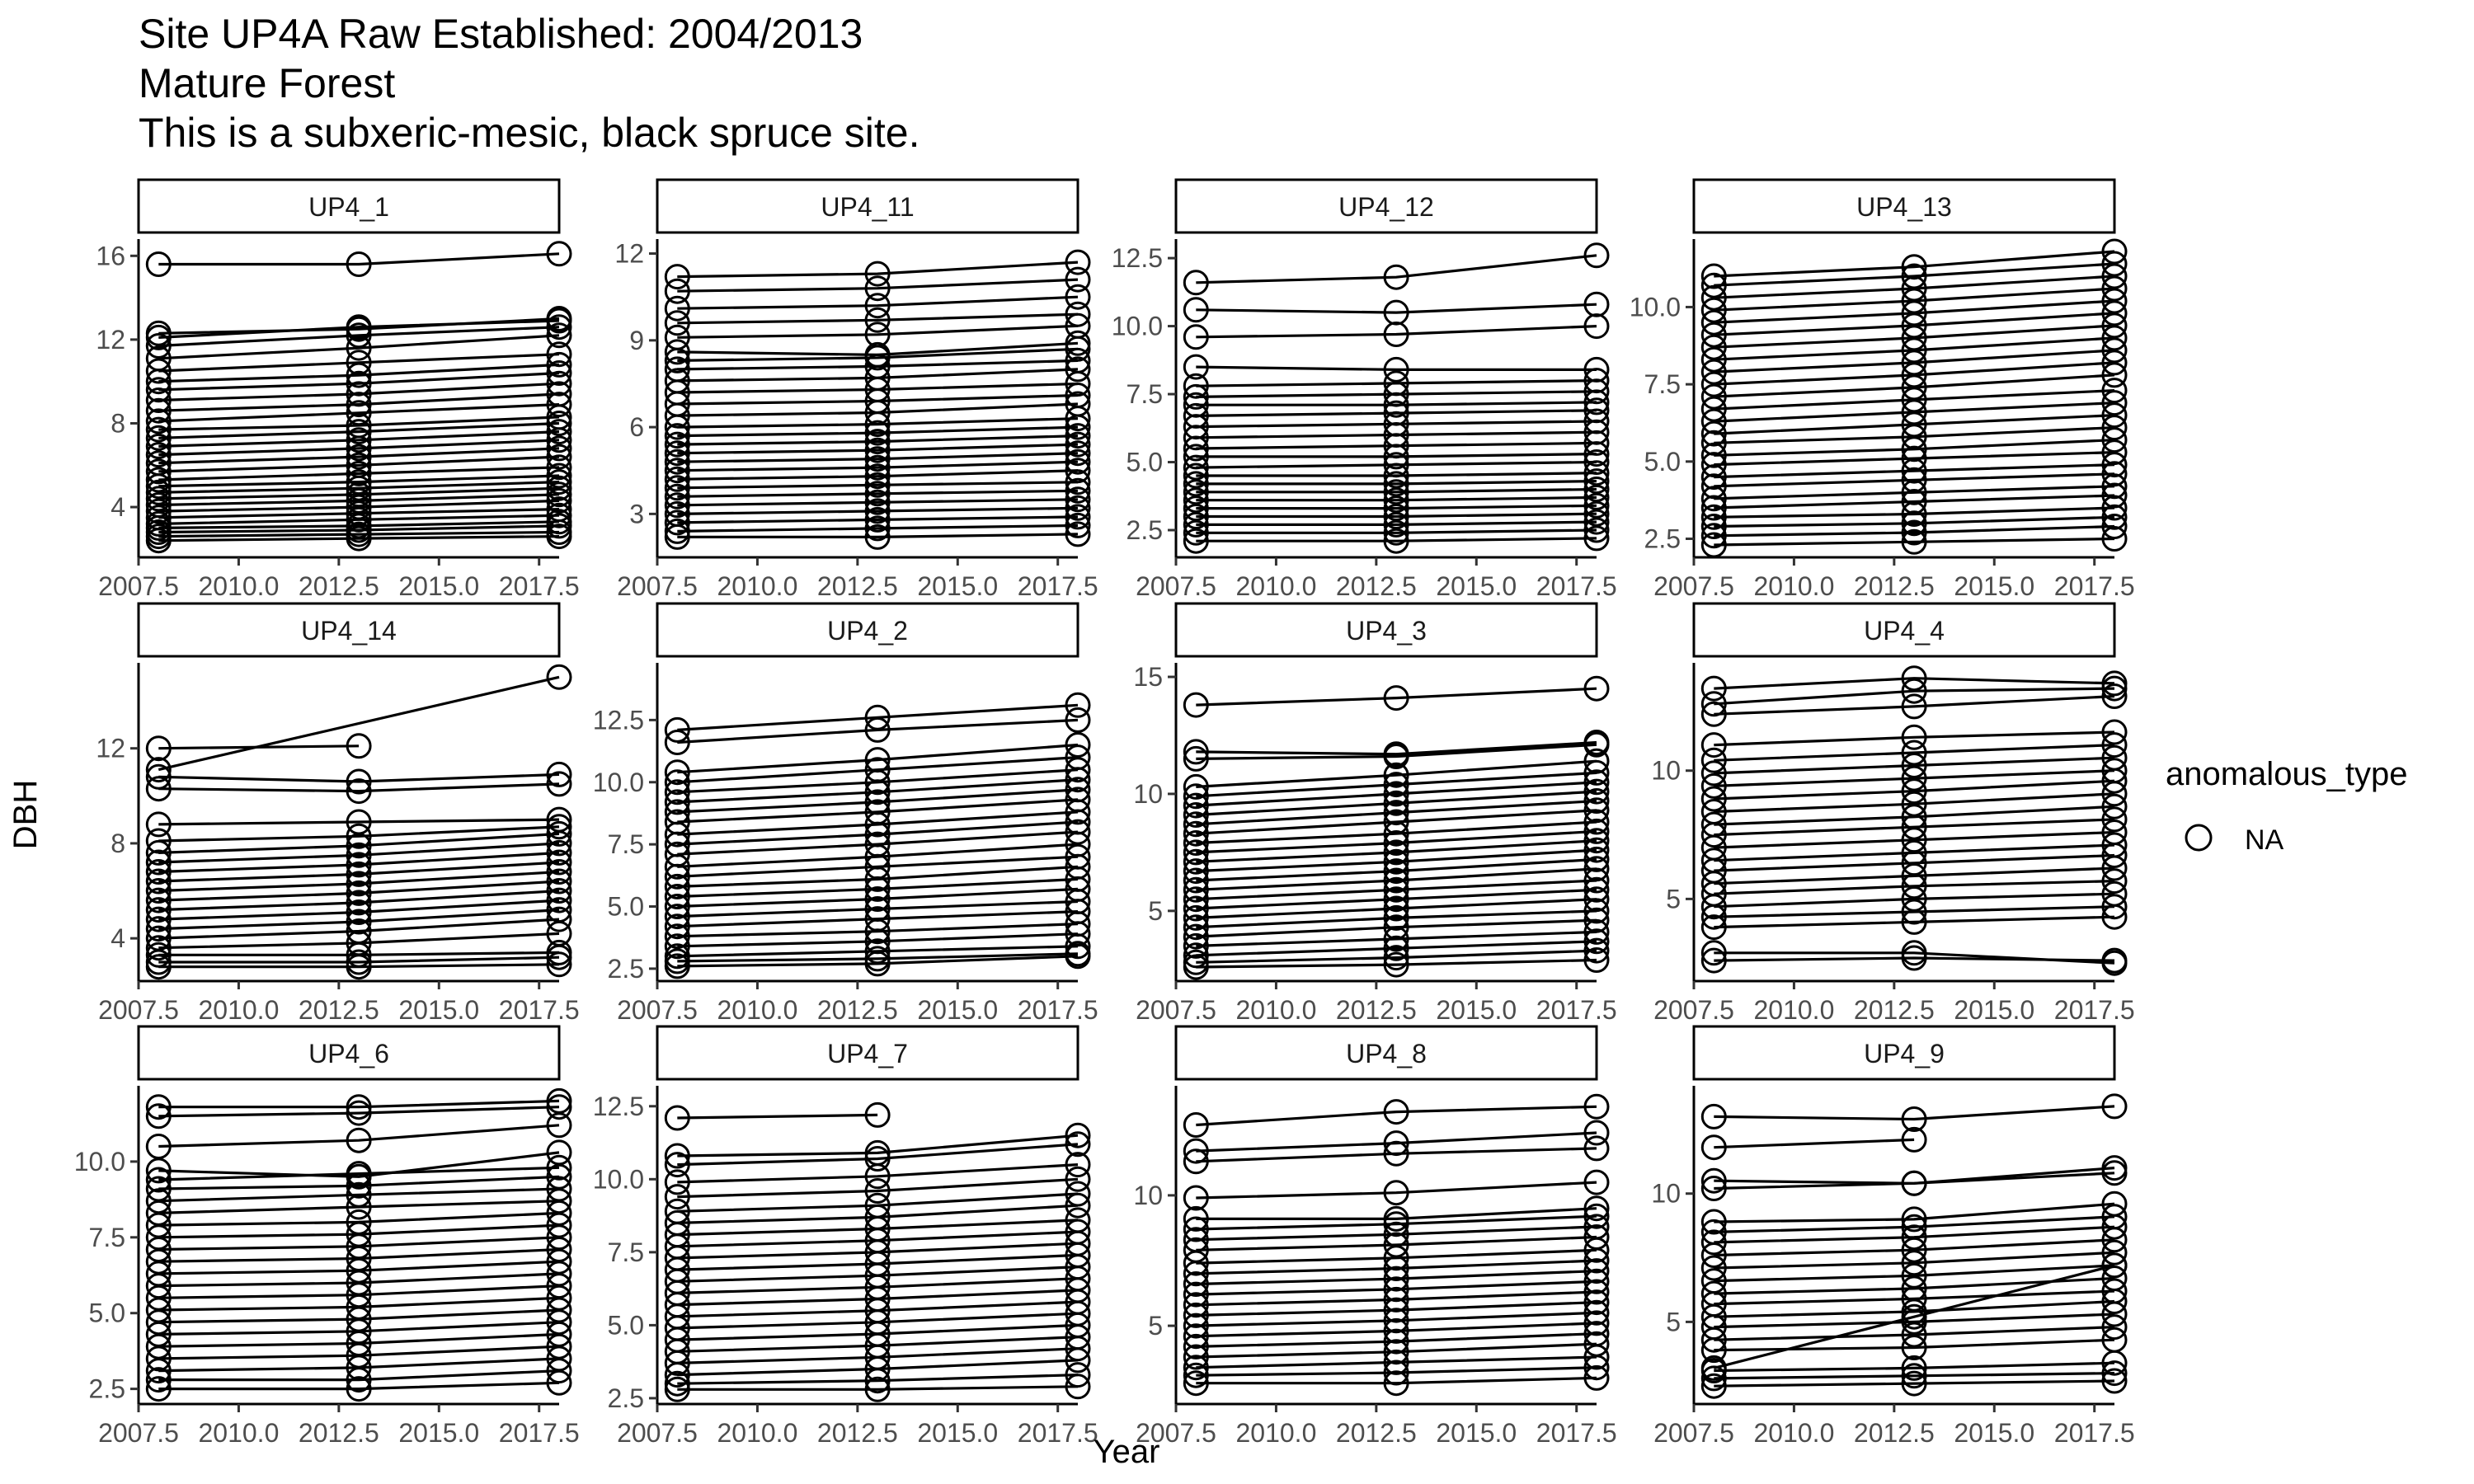 This screenshot has height=1484, width=2474. I want to click on facet-strip-label: UP4_4, so click(1904, 631).